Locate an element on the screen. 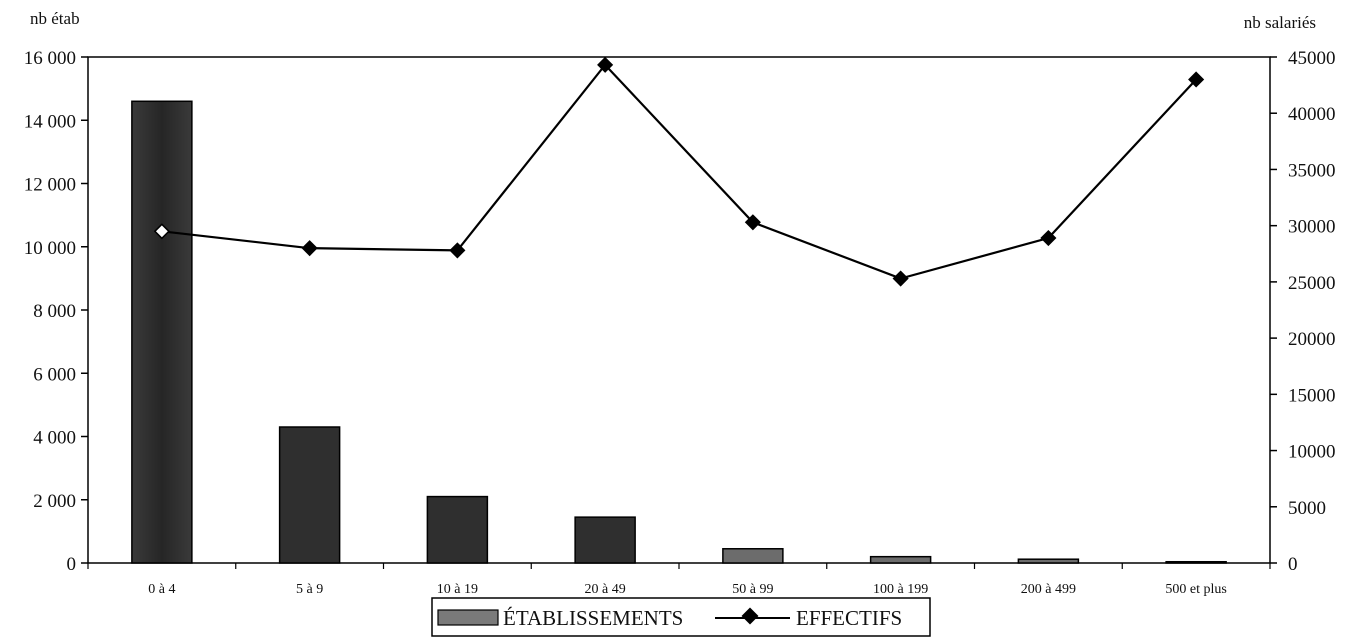 The width and height of the screenshot is (1348, 637). right-axis-tick-label: 30000 is located at coordinates (1312, 227).